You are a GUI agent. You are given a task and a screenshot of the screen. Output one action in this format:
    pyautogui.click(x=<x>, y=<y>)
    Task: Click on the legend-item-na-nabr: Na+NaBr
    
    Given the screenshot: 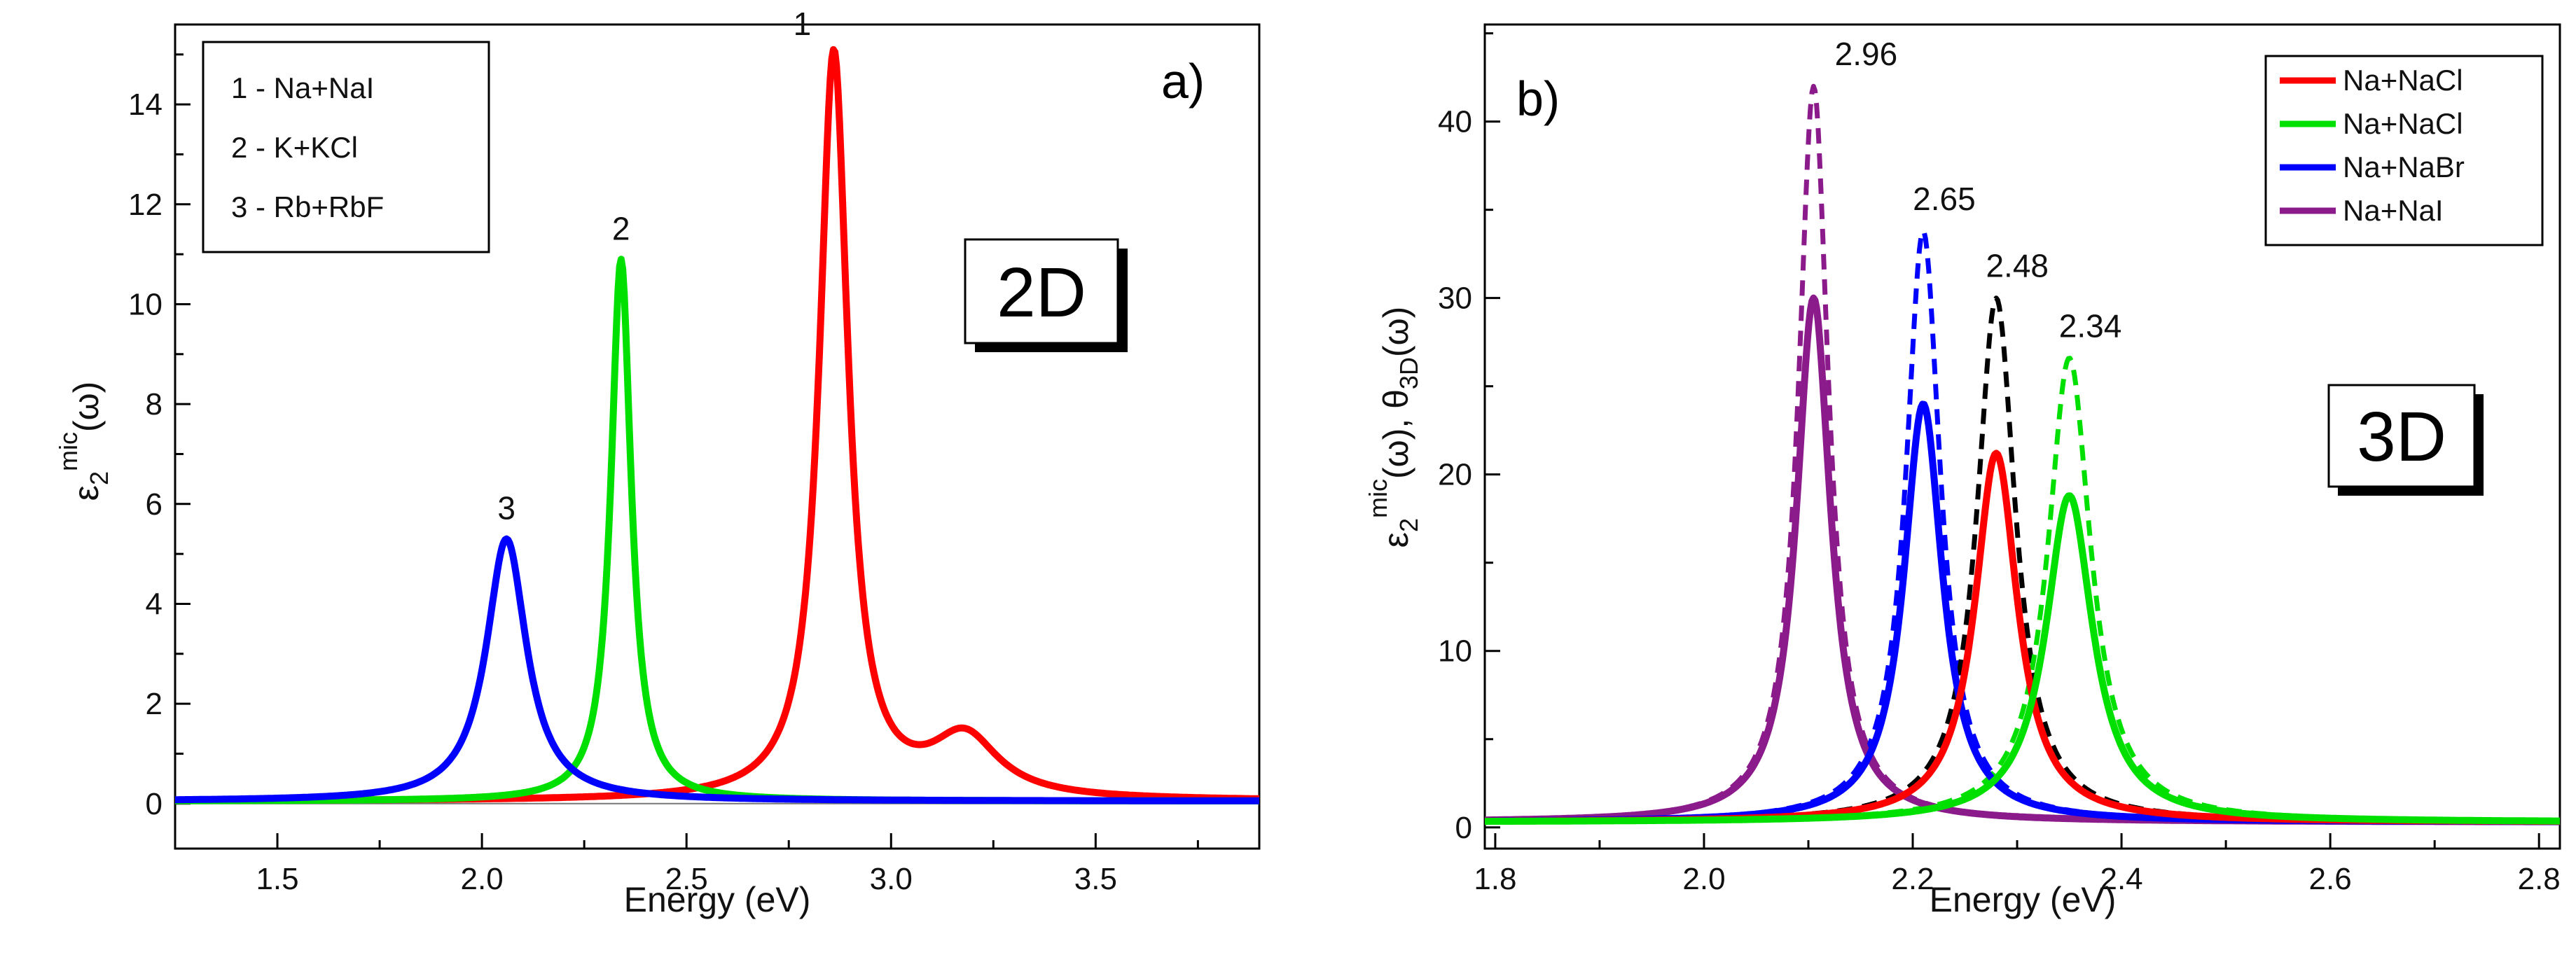 What is the action you would take?
    pyautogui.click(x=2404, y=167)
    